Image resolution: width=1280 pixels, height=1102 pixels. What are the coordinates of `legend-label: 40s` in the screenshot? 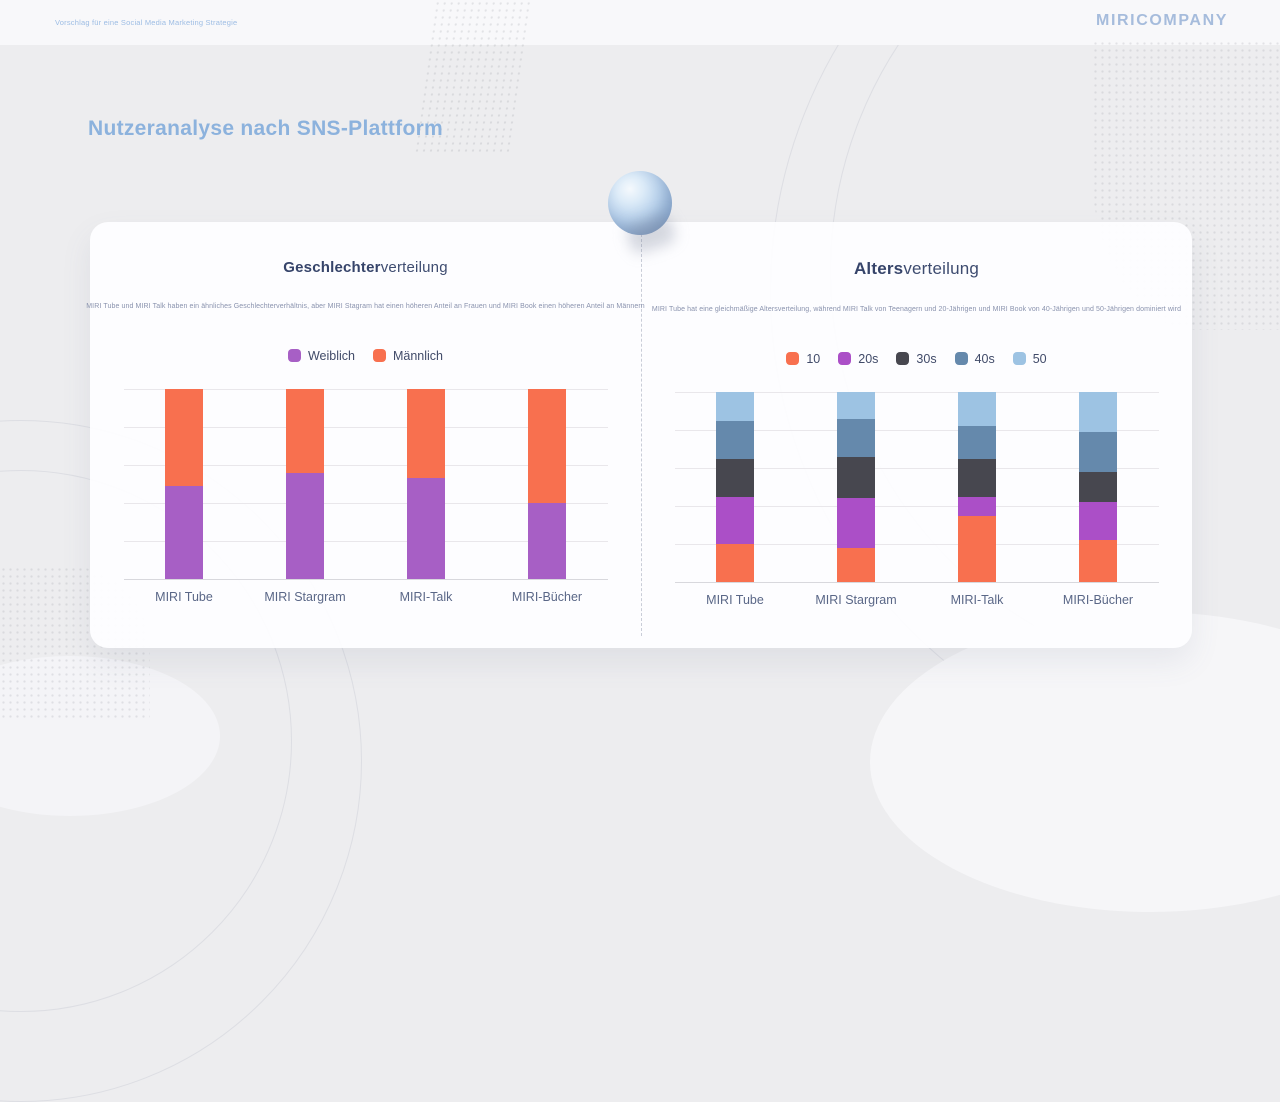 It's located at (984, 358).